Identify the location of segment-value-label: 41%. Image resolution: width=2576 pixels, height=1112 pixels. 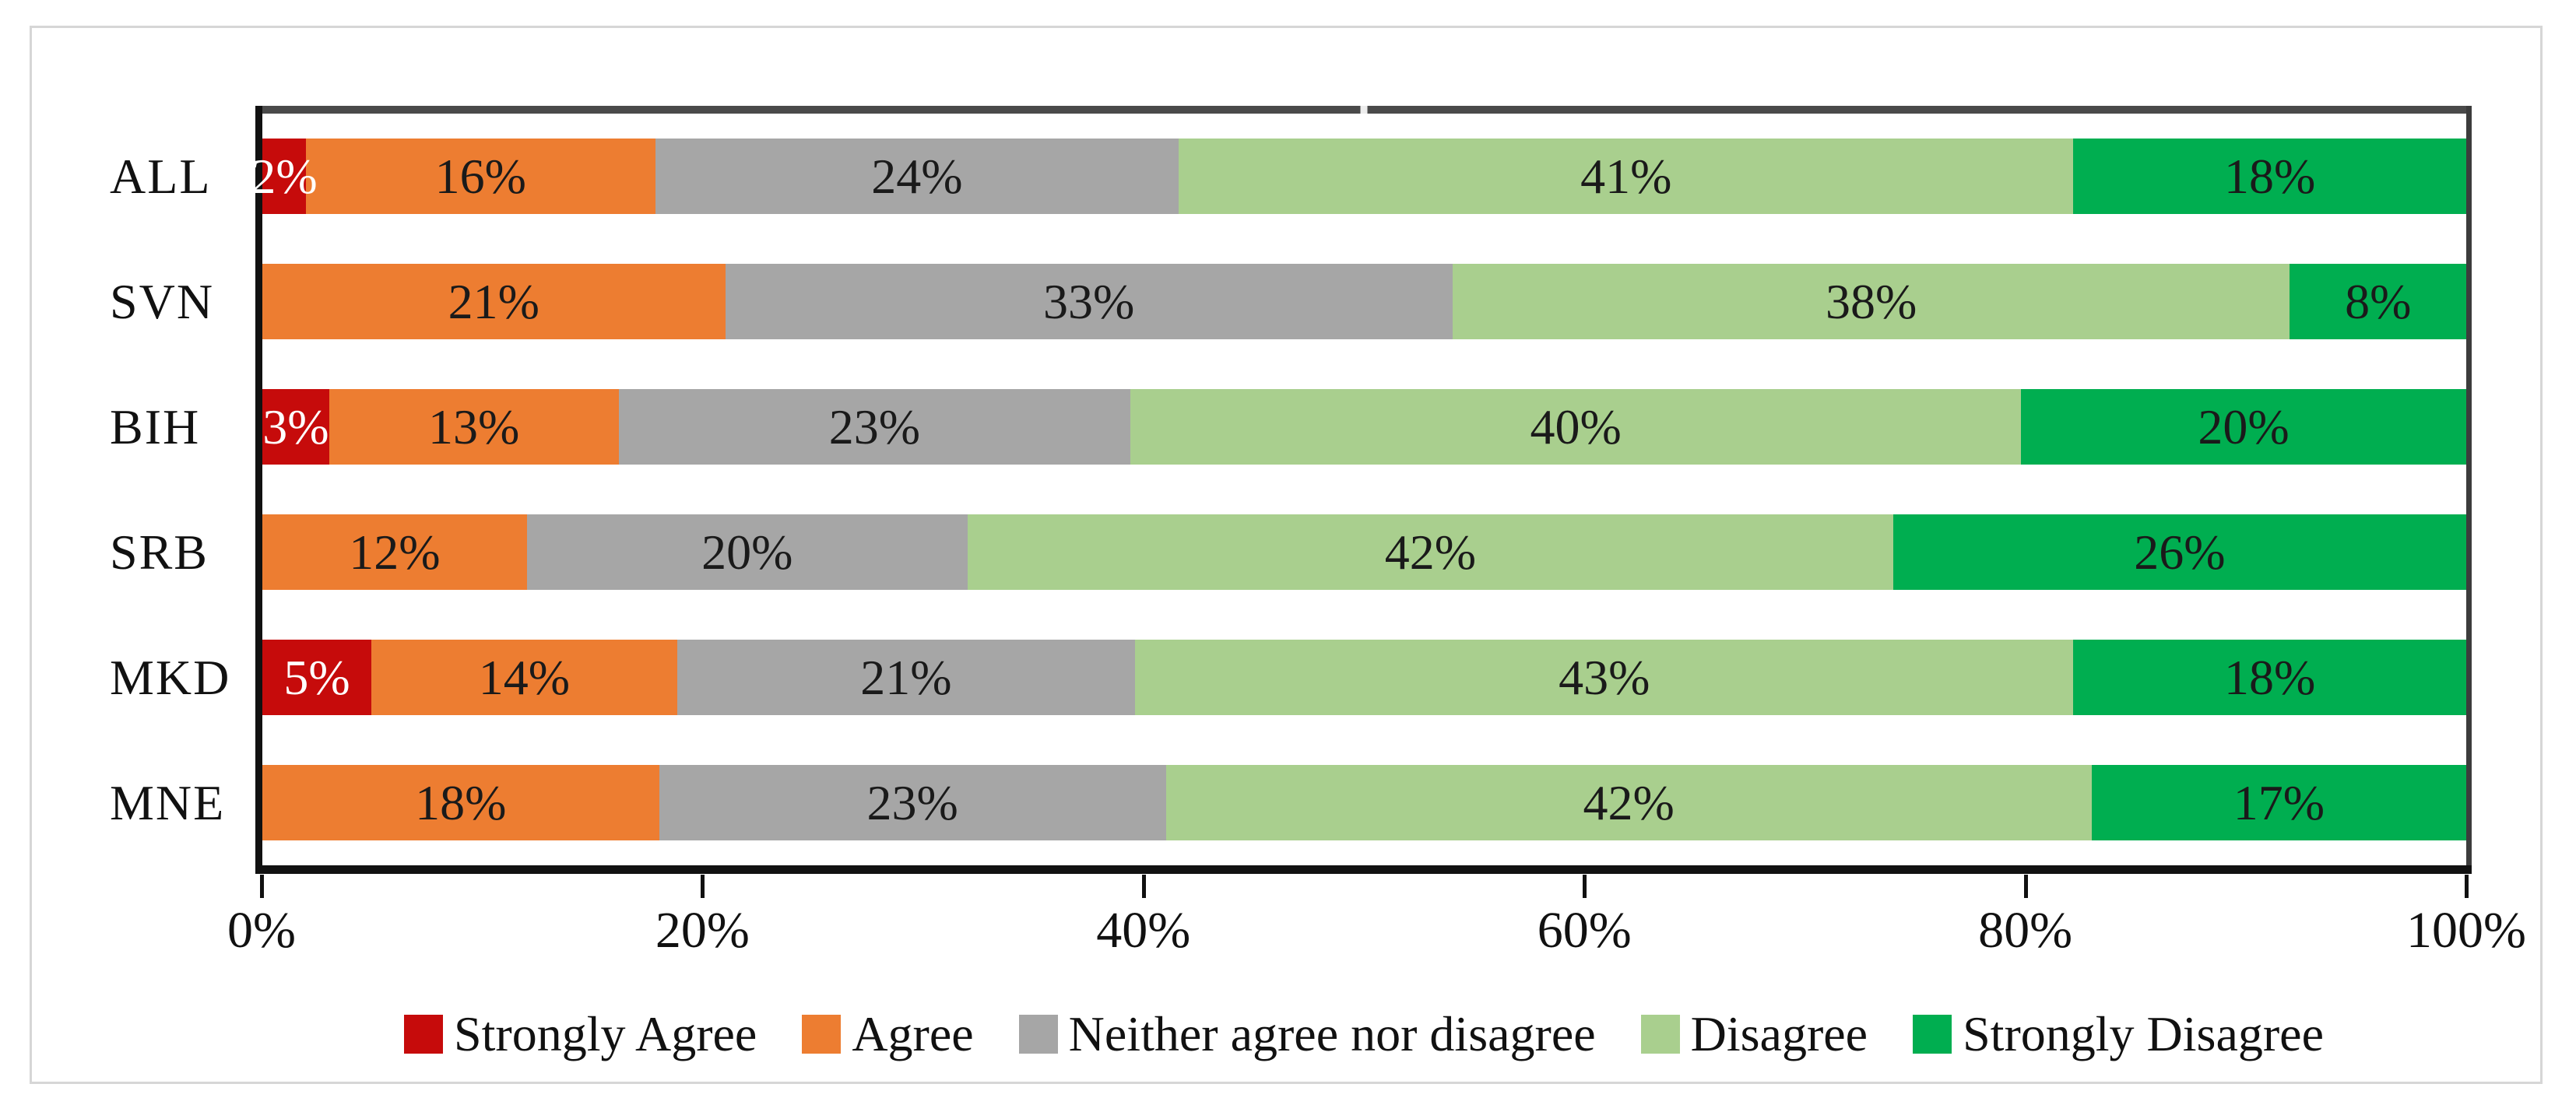
(1626, 176).